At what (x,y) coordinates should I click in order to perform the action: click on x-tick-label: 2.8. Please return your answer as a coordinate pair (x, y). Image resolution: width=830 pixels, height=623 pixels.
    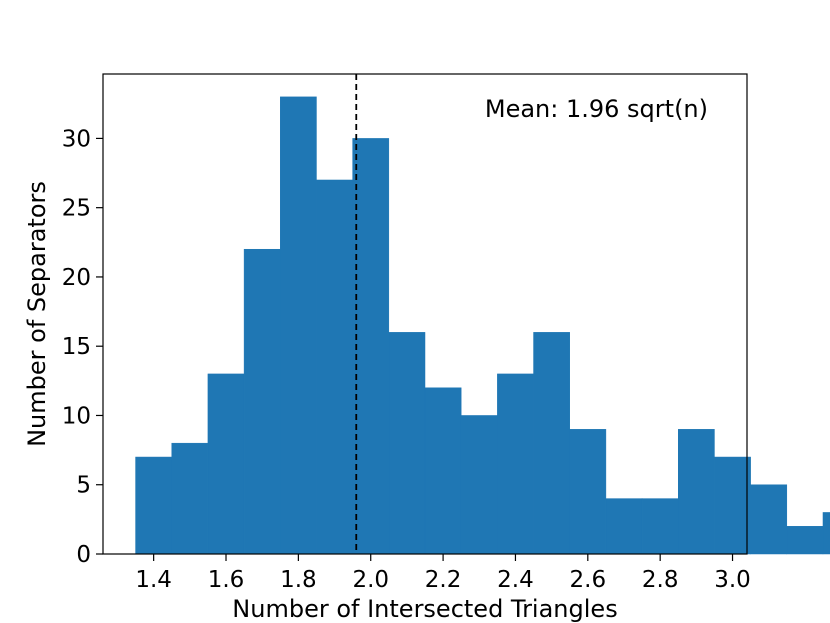
    Looking at the image, I should click on (660, 580).